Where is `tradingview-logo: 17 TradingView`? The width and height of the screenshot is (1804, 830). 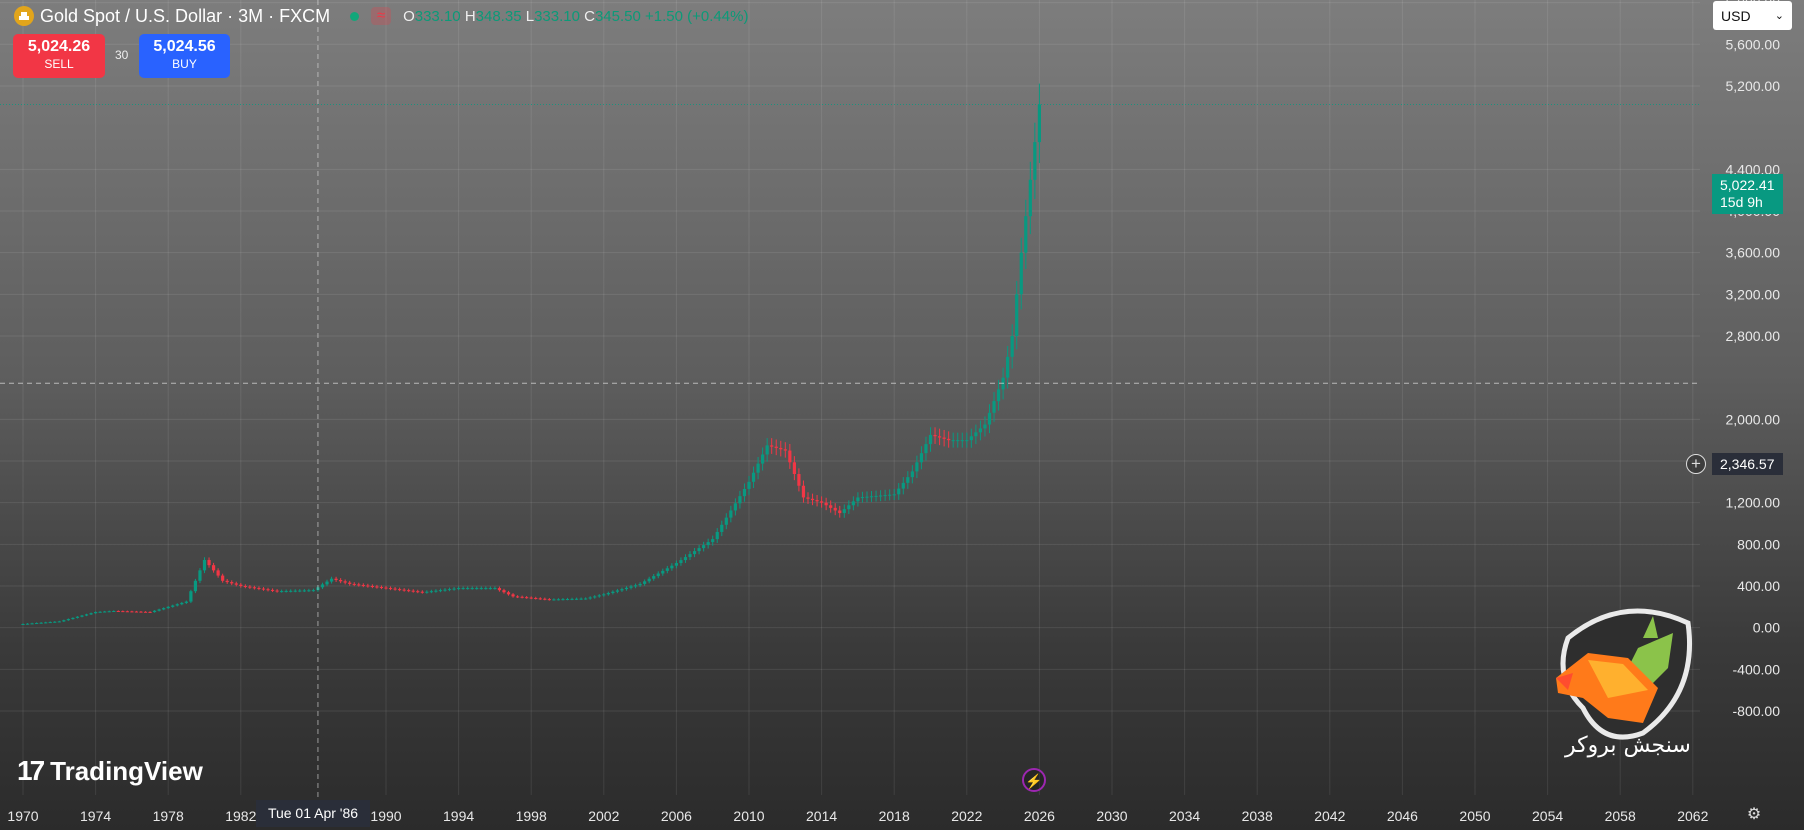 tradingview-logo: 17 TradingView is located at coordinates (110, 771).